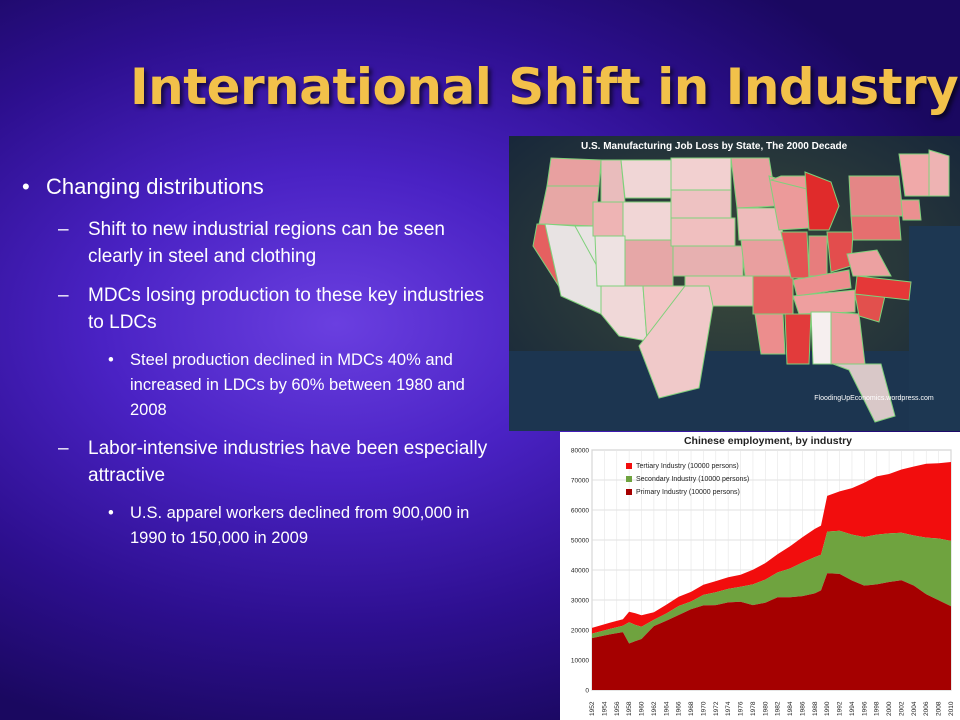  I want to click on x-tick-label-2: 1956, so click(617, 708).